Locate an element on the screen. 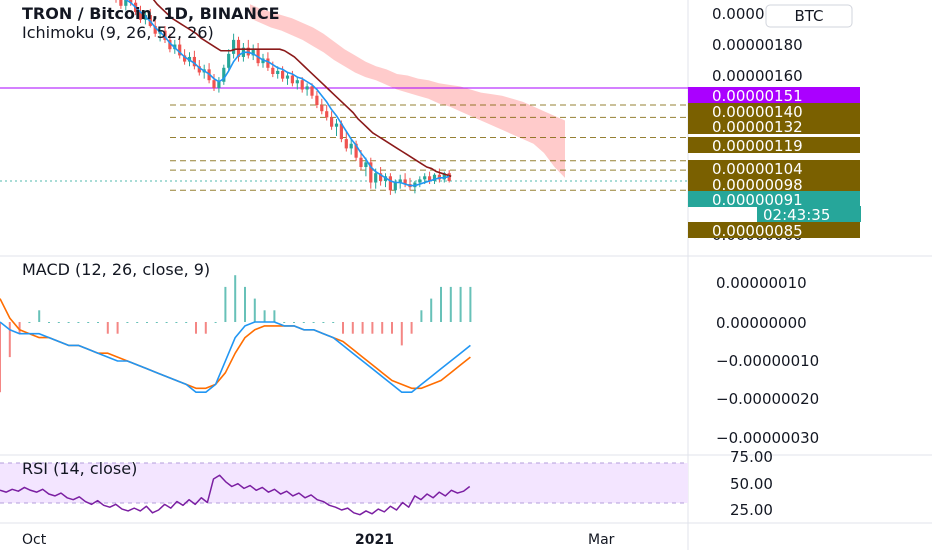  time-tick: 2021 is located at coordinates (374, 540).